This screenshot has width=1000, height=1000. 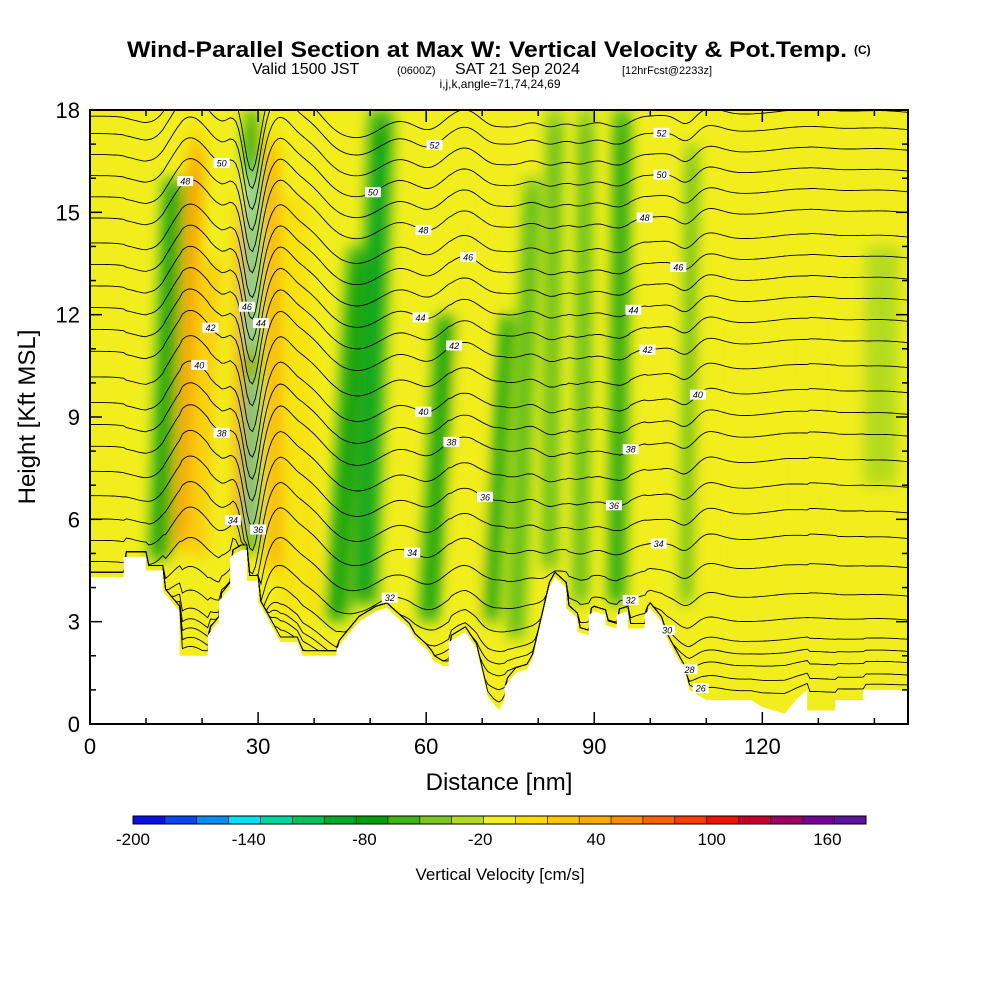 What do you see at coordinates (827, 839) in the screenshot?
I see `colorbar-tick-label: 160` at bounding box center [827, 839].